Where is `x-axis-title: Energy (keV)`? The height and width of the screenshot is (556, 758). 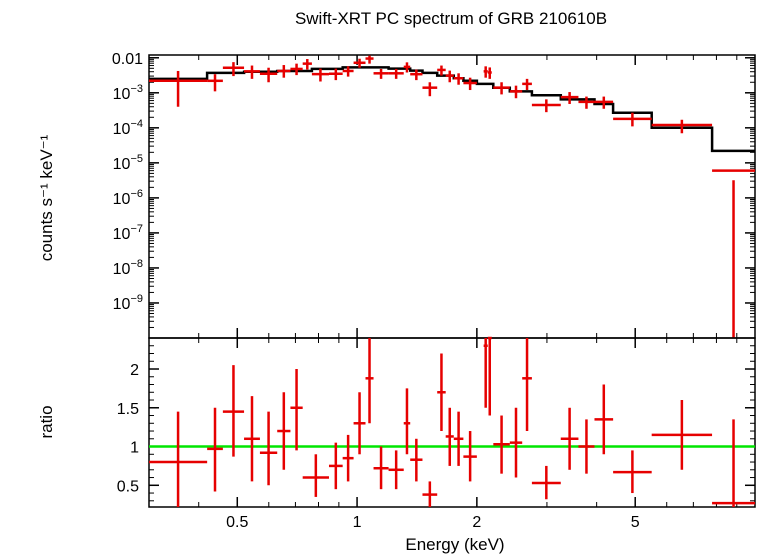 x-axis-title: Energy (keV) is located at coordinates (454, 544).